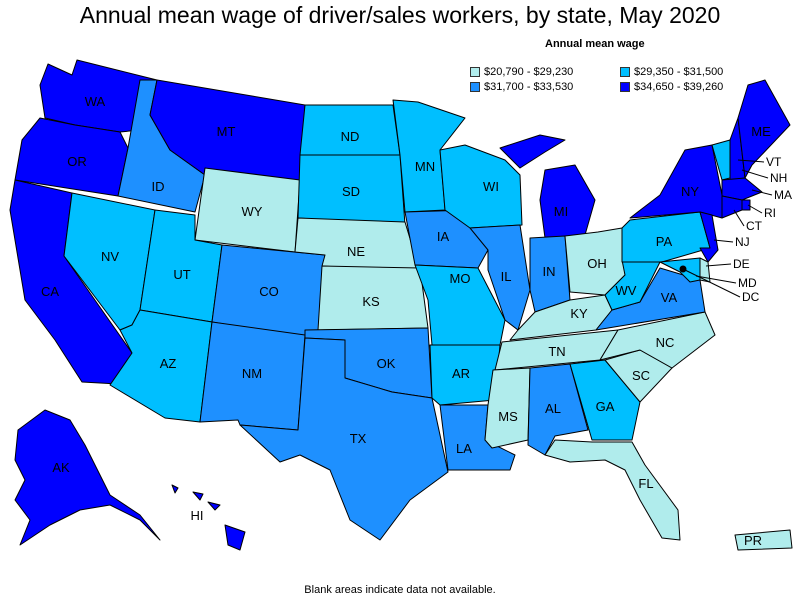  I want to click on label-de: DE, so click(741, 264).